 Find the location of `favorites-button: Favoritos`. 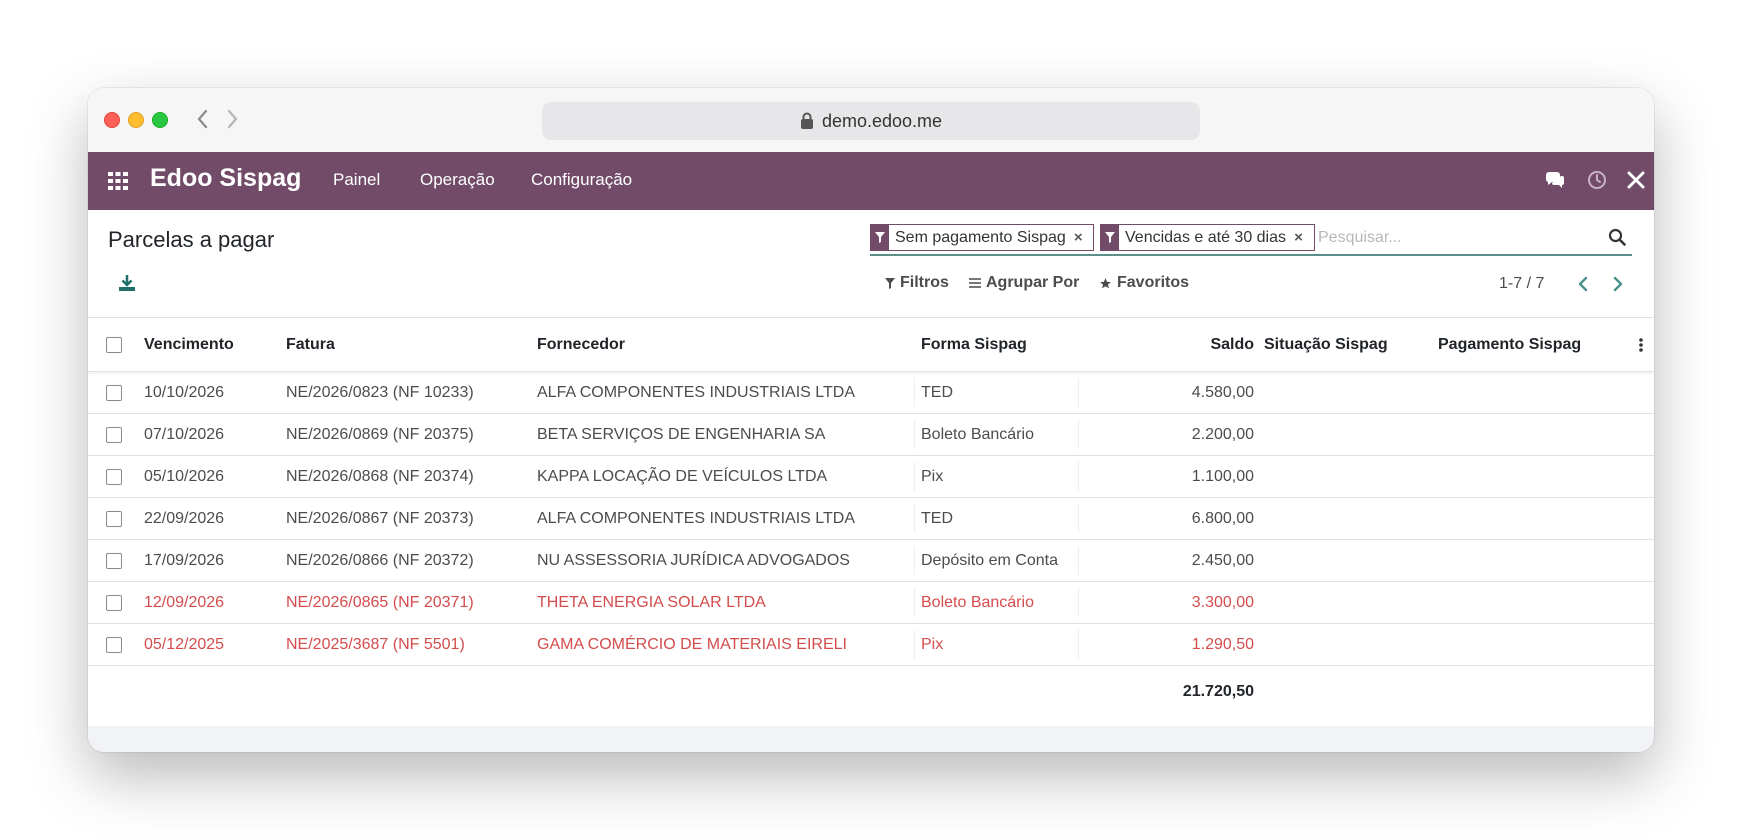

favorites-button: Favoritos is located at coordinates (1144, 283).